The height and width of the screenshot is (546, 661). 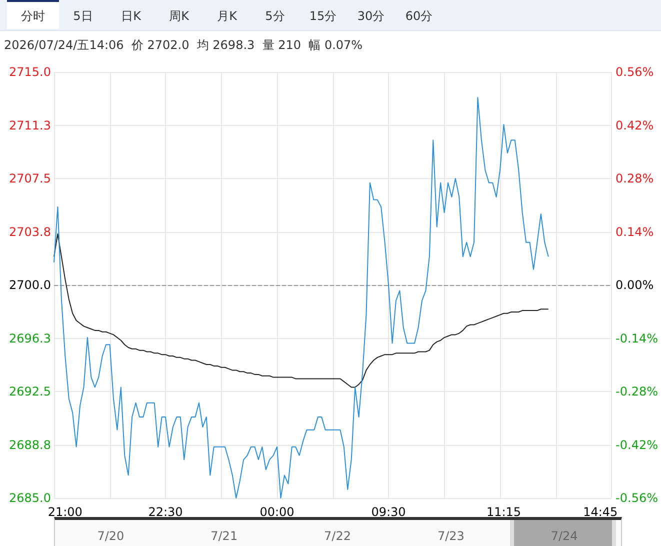 What do you see at coordinates (111, 536) in the screenshot?
I see `text: 7/20` at bounding box center [111, 536].